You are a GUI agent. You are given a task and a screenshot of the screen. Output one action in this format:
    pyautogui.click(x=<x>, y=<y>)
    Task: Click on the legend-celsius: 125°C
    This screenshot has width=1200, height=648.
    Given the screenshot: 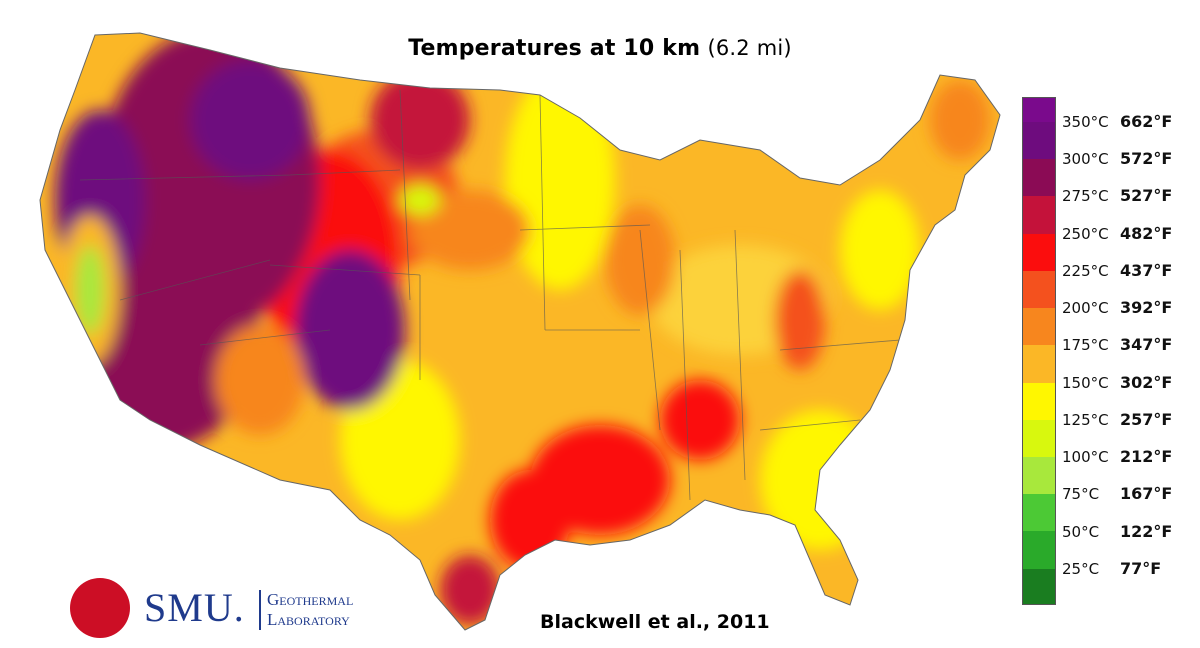 What is the action you would take?
    pyautogui.click(x=1085, y=419)
    